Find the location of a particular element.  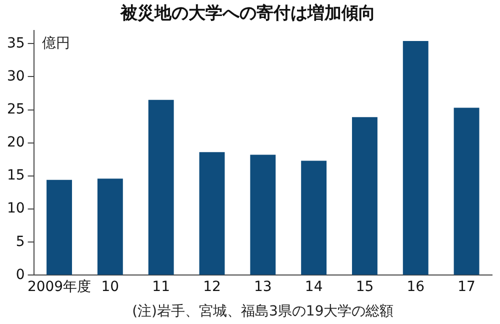

y-tick-label: 20 is located at coordinates (15, 142).